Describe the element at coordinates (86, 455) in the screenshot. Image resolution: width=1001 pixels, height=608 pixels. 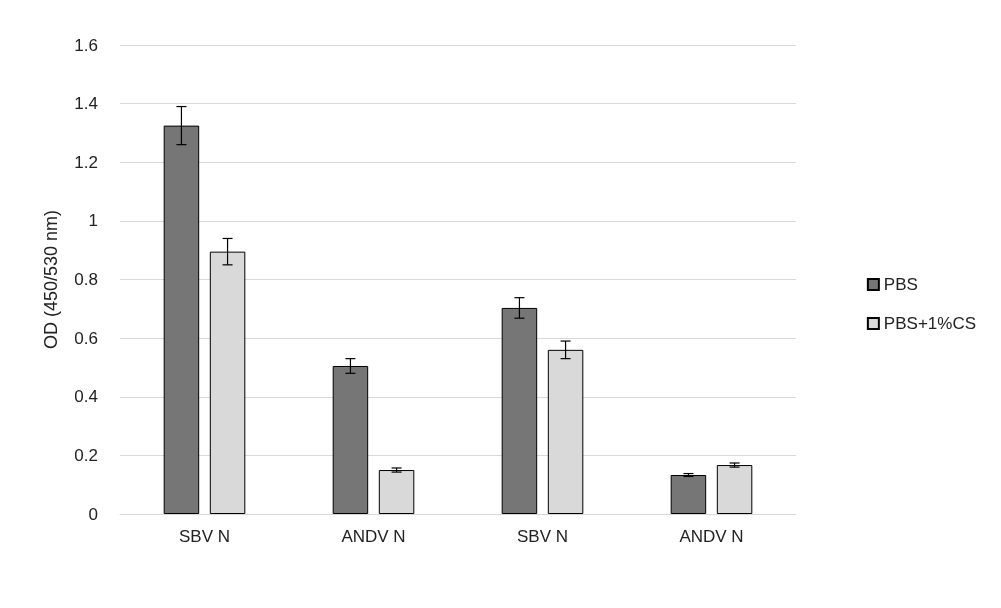
I see `y-tick-label: 0.2` at that location.